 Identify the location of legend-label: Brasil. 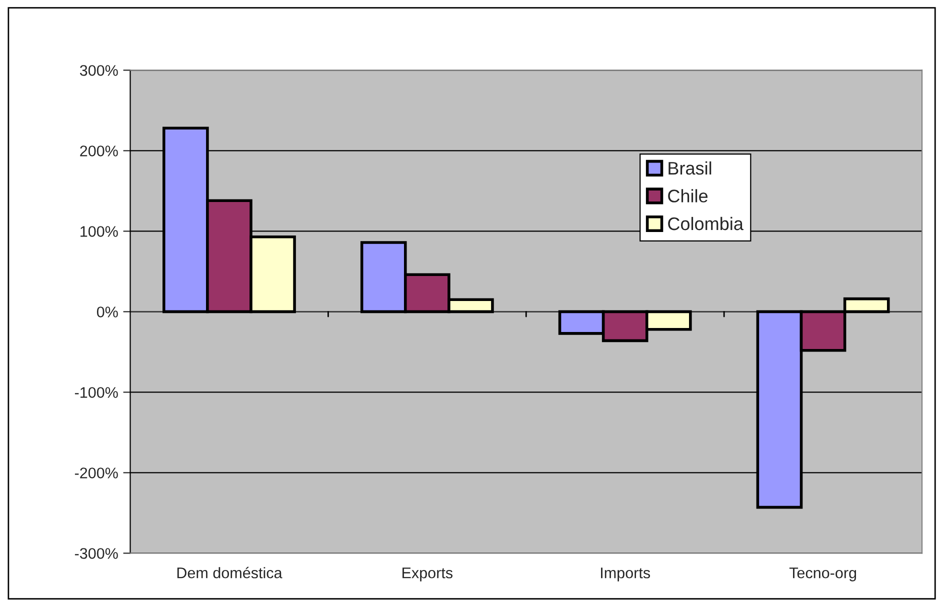
(690, 168).